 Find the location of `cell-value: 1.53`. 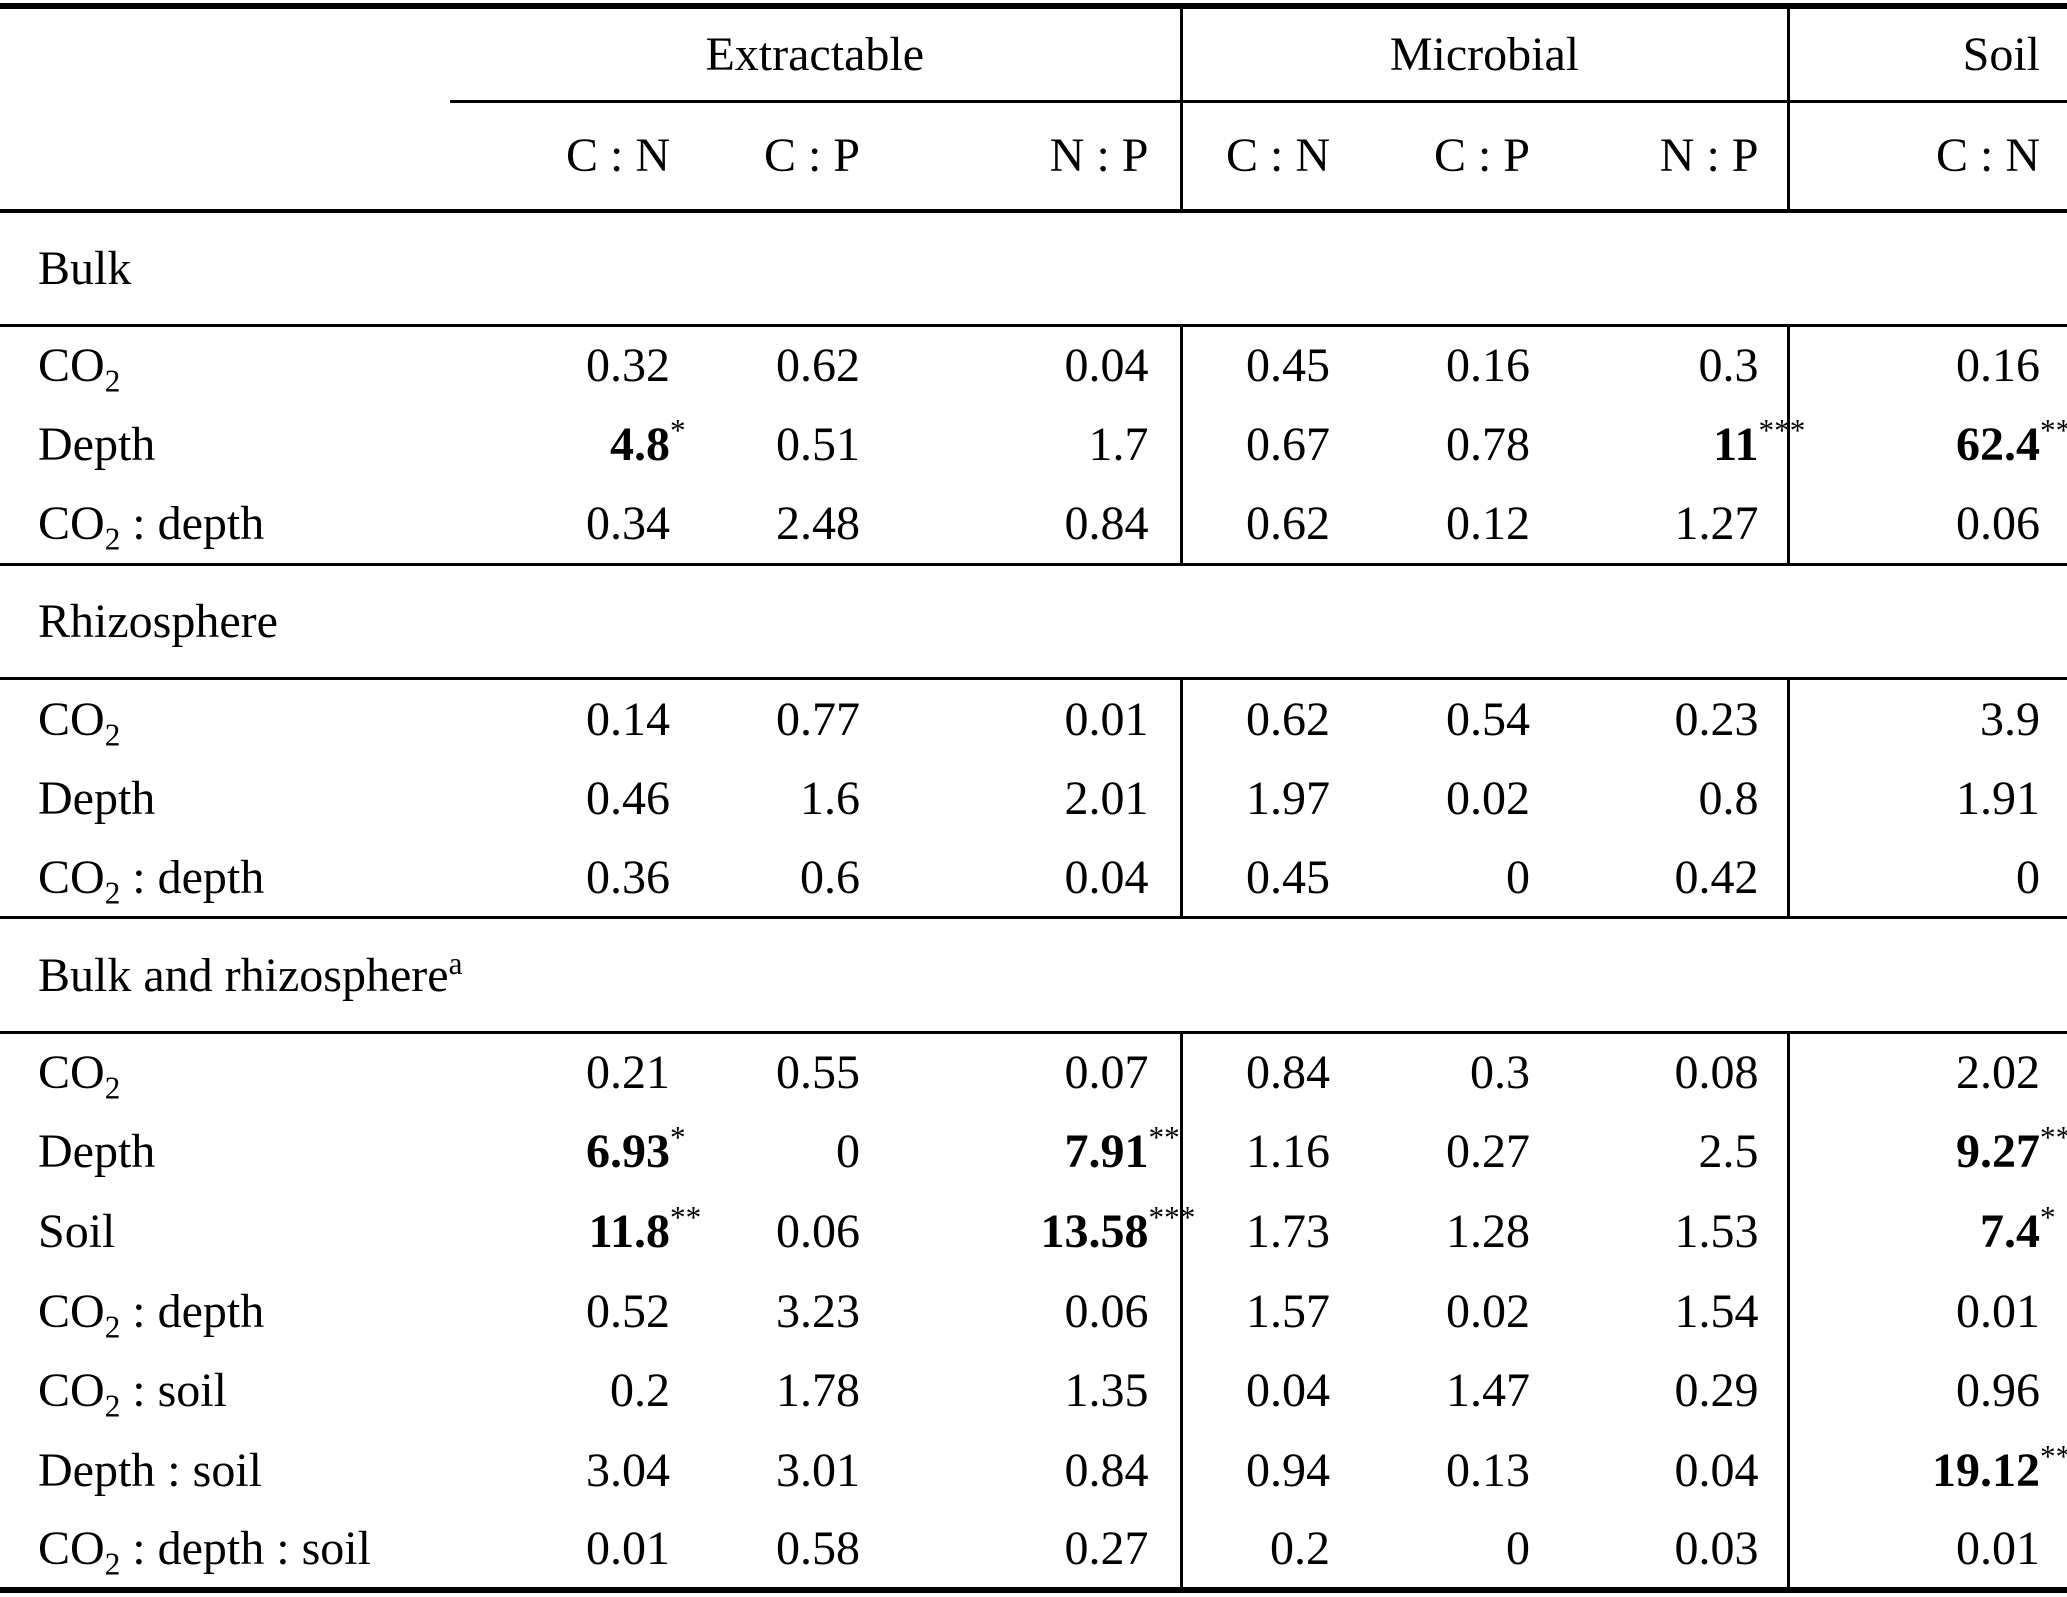

cell-value: 1.53 is located at coordinates (1716, 1231).